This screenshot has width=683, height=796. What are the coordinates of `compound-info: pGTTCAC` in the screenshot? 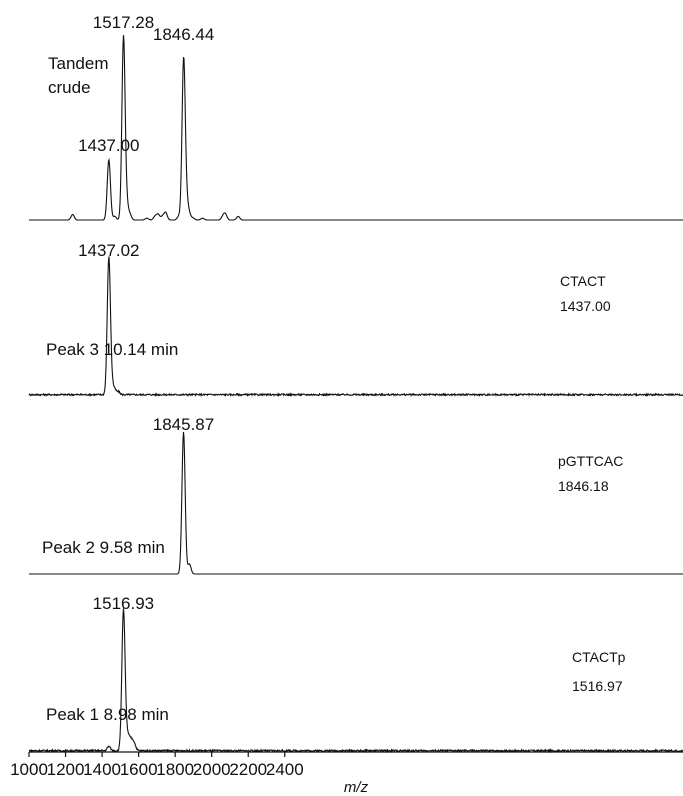 It's located at (590, 461).